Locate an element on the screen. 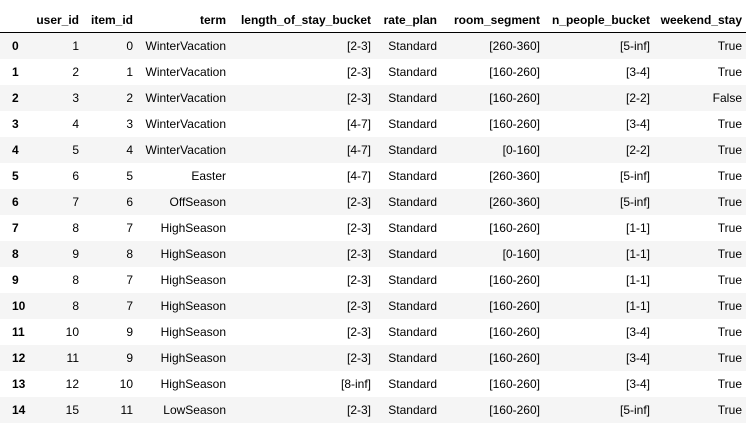 The height and width of the screenshot is (436, 746). row-index: 14 is located at coordinates (19, 410).